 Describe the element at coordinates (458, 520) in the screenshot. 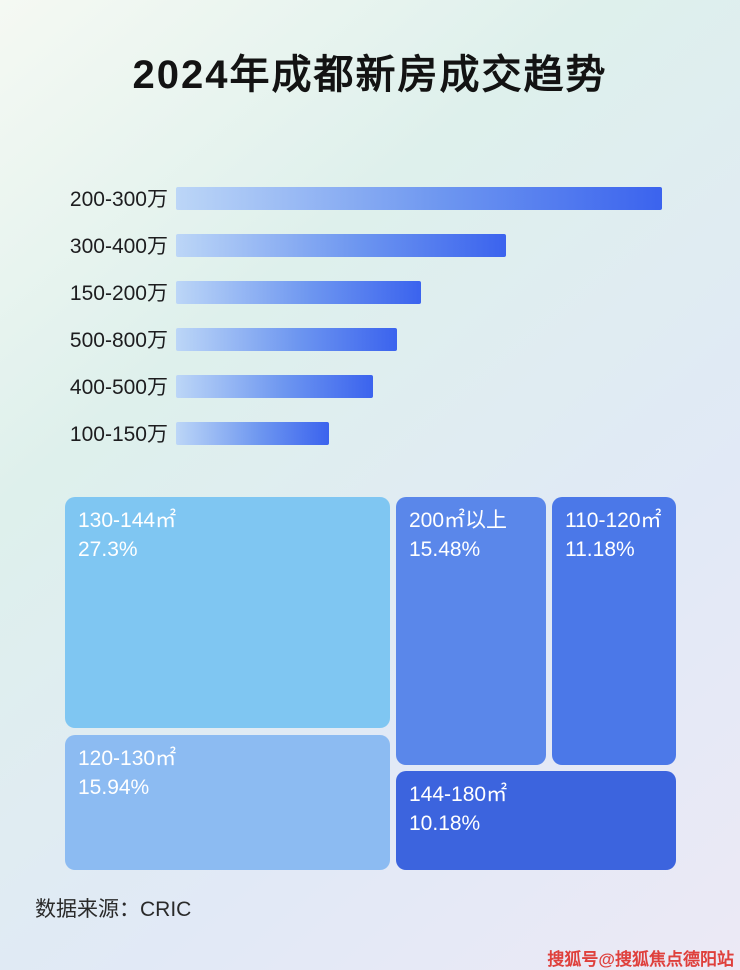

I see `treemap-block-label: 200㎡以上` at that location.